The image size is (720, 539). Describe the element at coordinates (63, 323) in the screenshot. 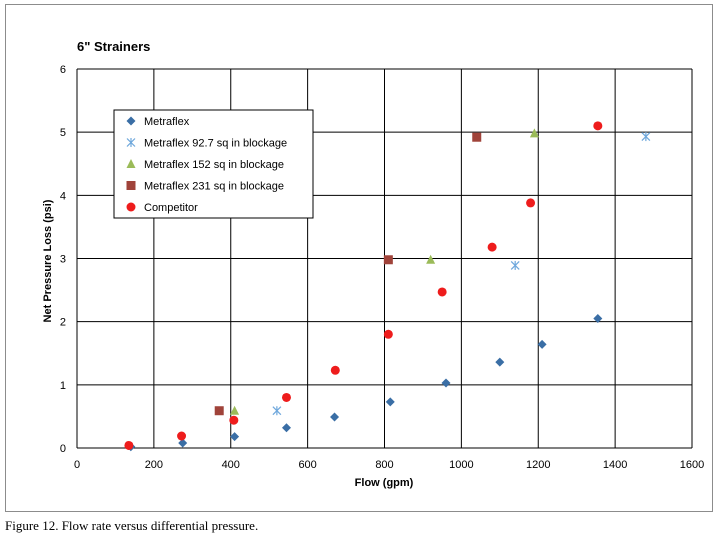

I see `y-tick-label: 2` at that location.